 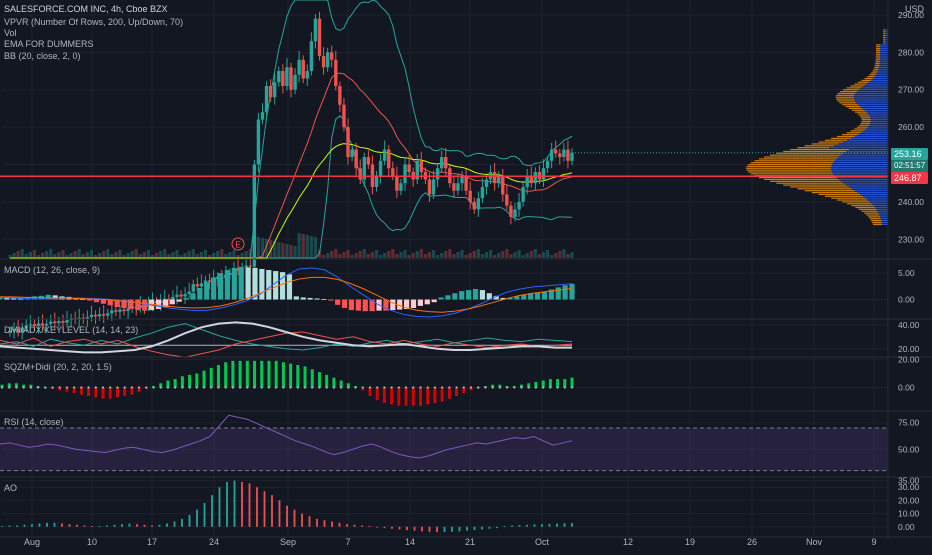 I want to click on legend-vpvr: VPVR (Number Of Rows, 200, Up/Down, 70), so click(x=94, y=22).